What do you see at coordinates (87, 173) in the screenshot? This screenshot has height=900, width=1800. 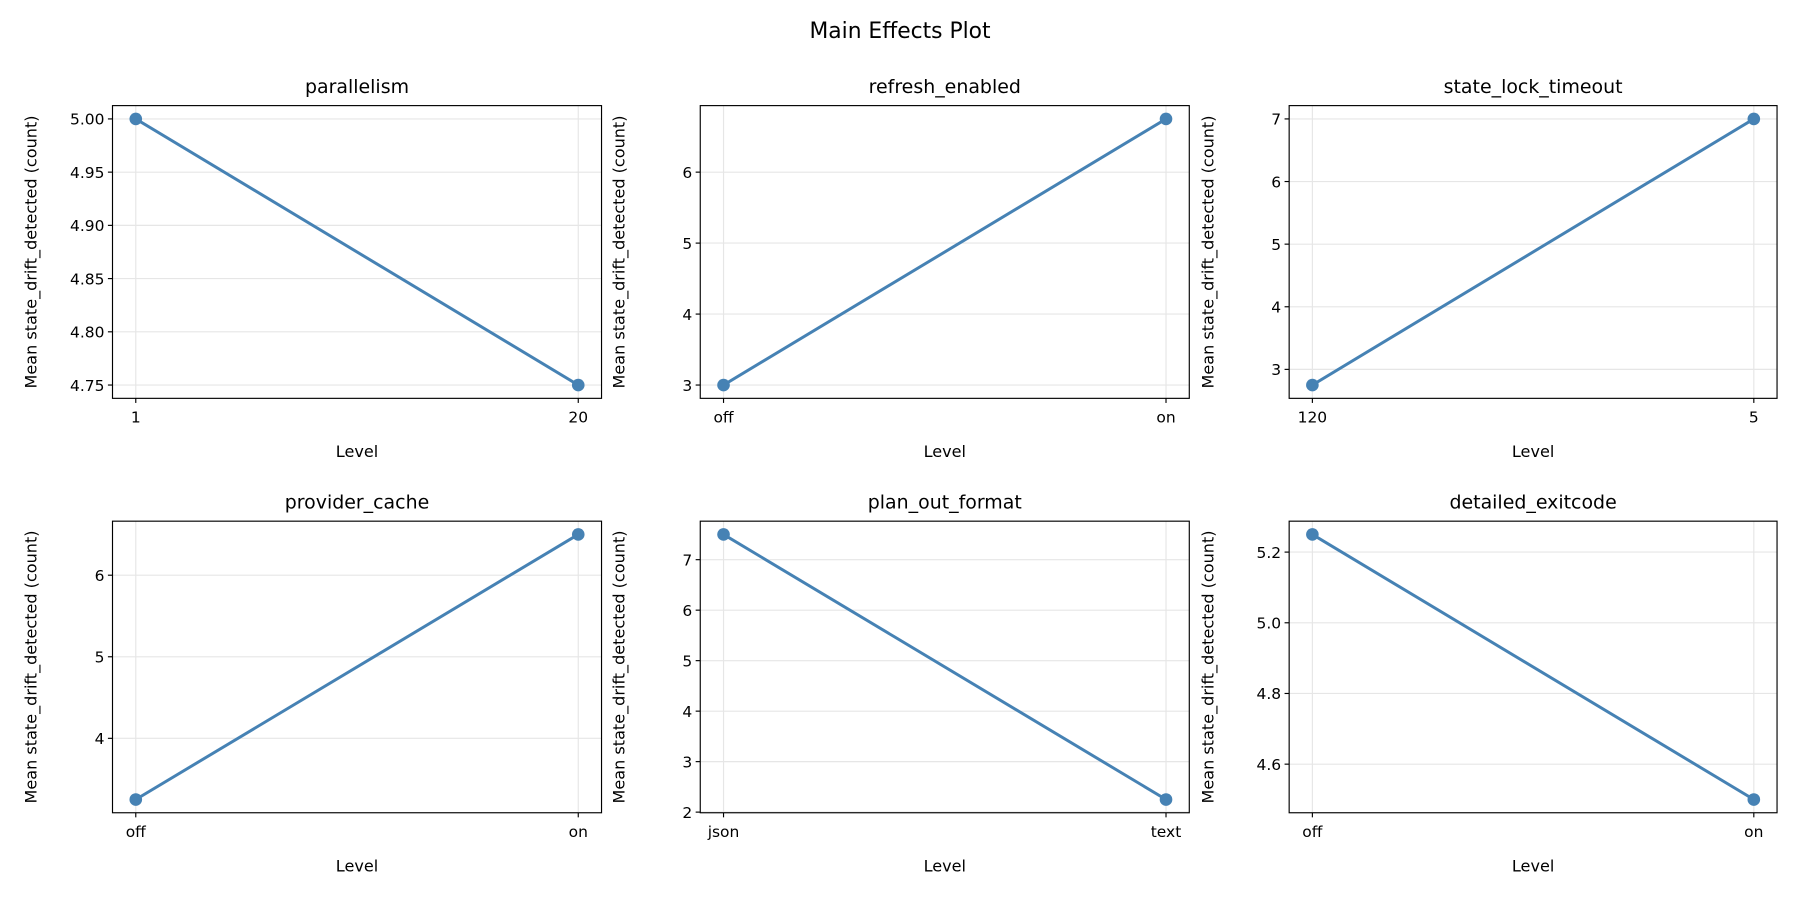 I see `y-tick-label: 4.95` at bounding box center [87, 173].